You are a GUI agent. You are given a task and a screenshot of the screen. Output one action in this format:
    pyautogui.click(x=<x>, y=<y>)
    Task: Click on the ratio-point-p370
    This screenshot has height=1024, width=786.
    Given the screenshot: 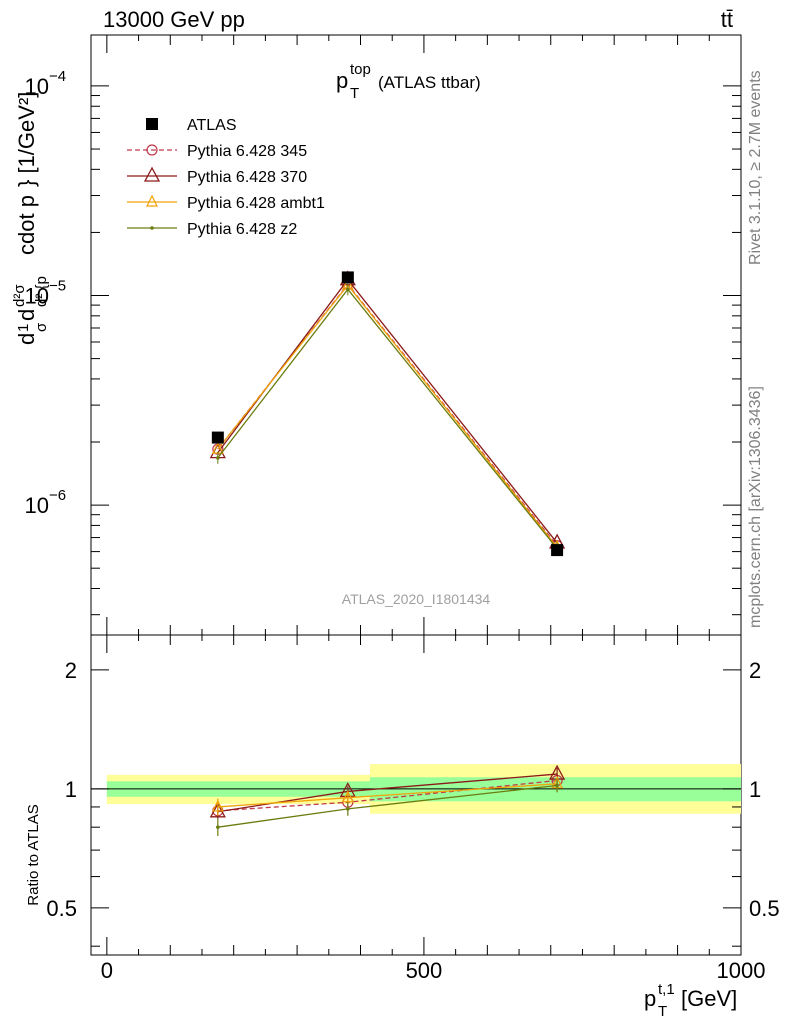 What is the action you would take?
    pyautogui.click(x=217, y=810)
    